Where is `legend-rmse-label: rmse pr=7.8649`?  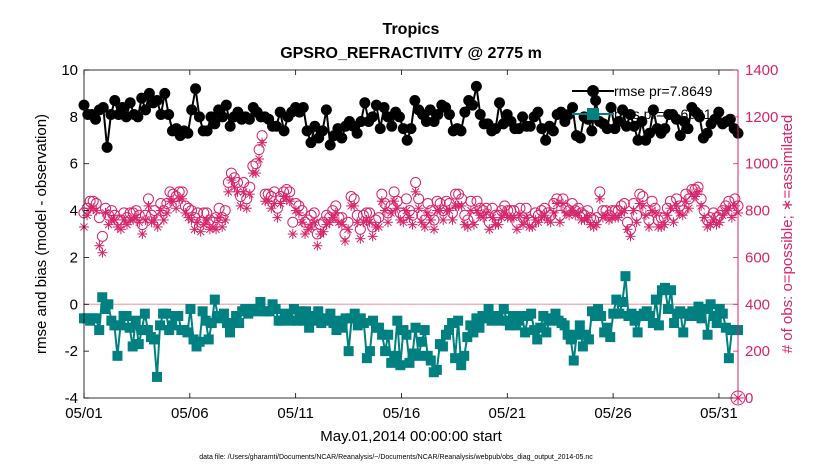
legend-rmse-label: rmse pr=7.8649 is located at coordinates (663, 91).